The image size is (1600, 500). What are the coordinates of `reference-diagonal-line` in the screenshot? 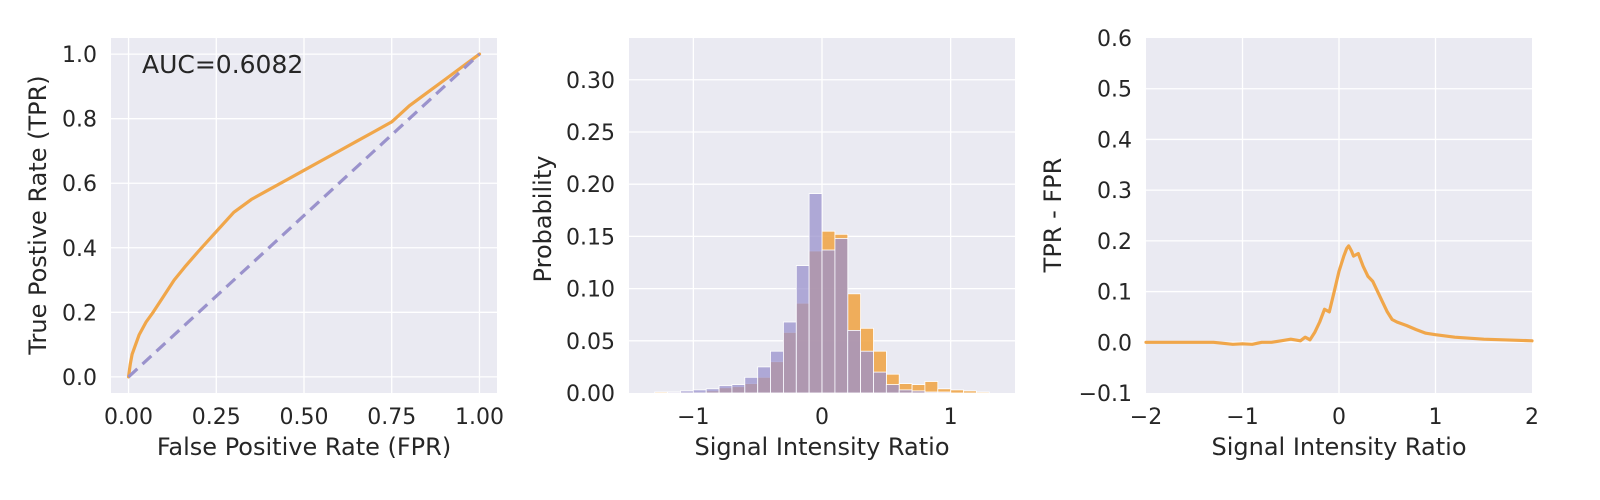 It's located at (304, 215).